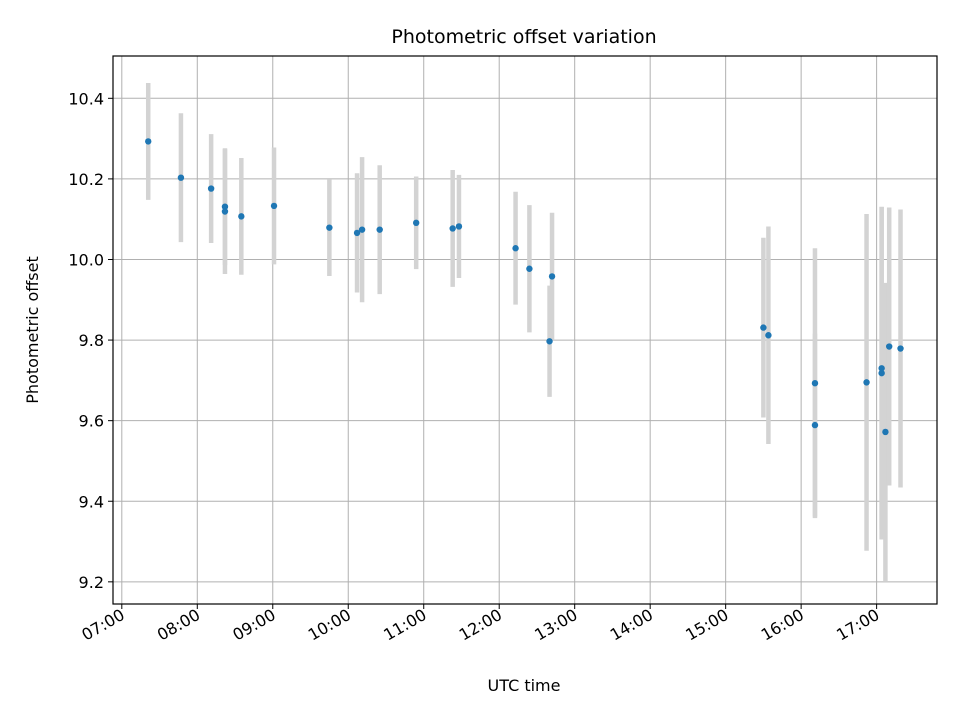 This screenshot has width=960, height=720. What do you see at coordinates (782, 625) in the screenshot?
I see `x-tick-label: 16:00` at bounding box center [782, 625].